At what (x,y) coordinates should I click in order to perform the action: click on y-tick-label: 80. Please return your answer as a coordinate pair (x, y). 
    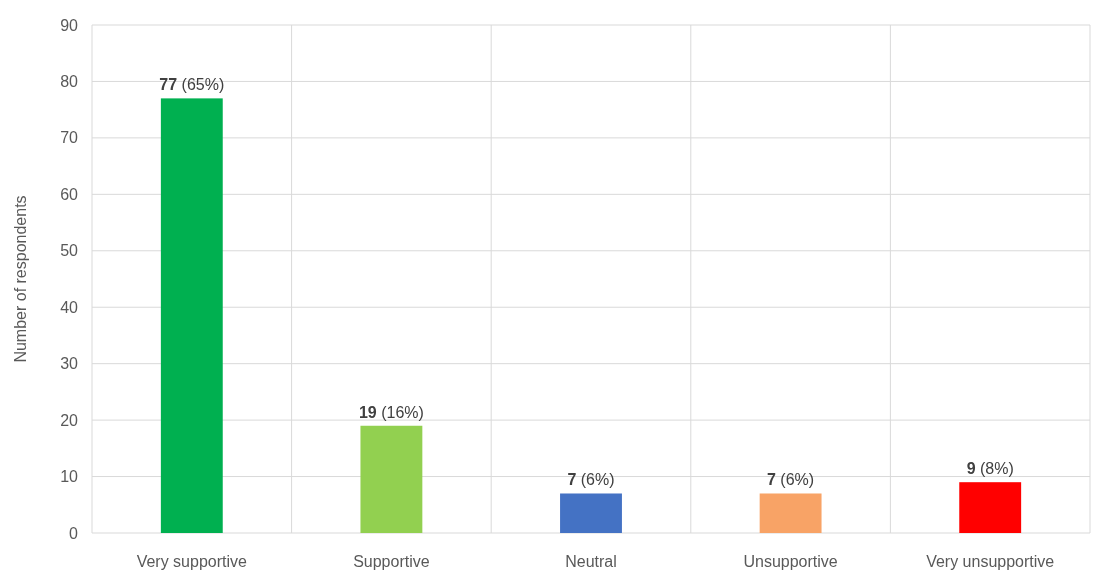
    Looking at the image, I should click on (69, 82).